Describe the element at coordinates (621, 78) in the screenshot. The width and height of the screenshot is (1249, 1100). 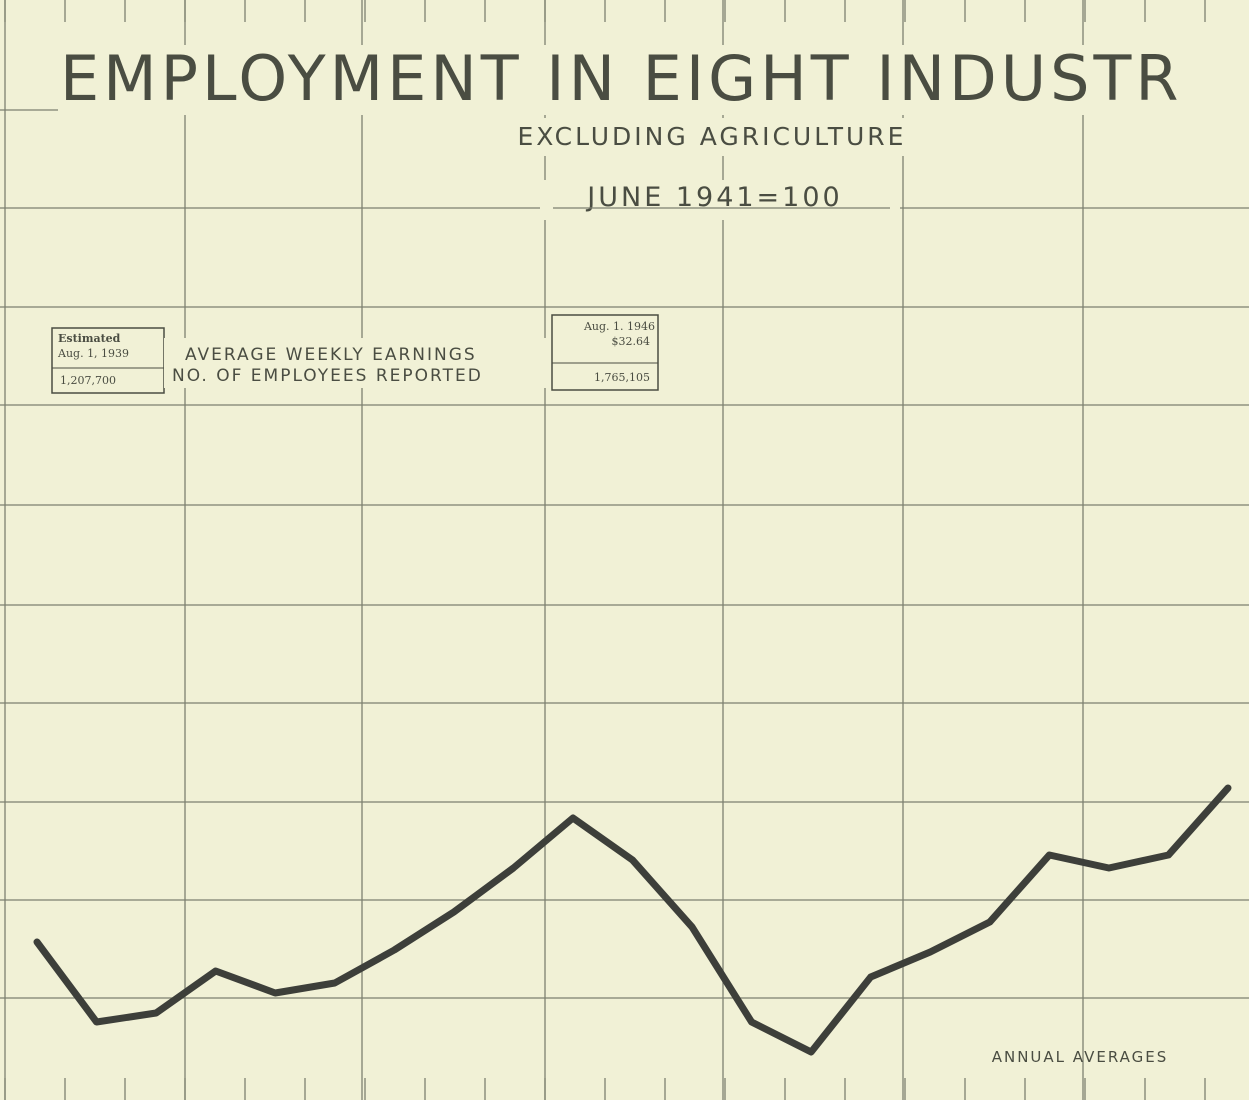
I see `chart-title: EMPLOYMENT IN EIGHT INDUSTR` at that location.